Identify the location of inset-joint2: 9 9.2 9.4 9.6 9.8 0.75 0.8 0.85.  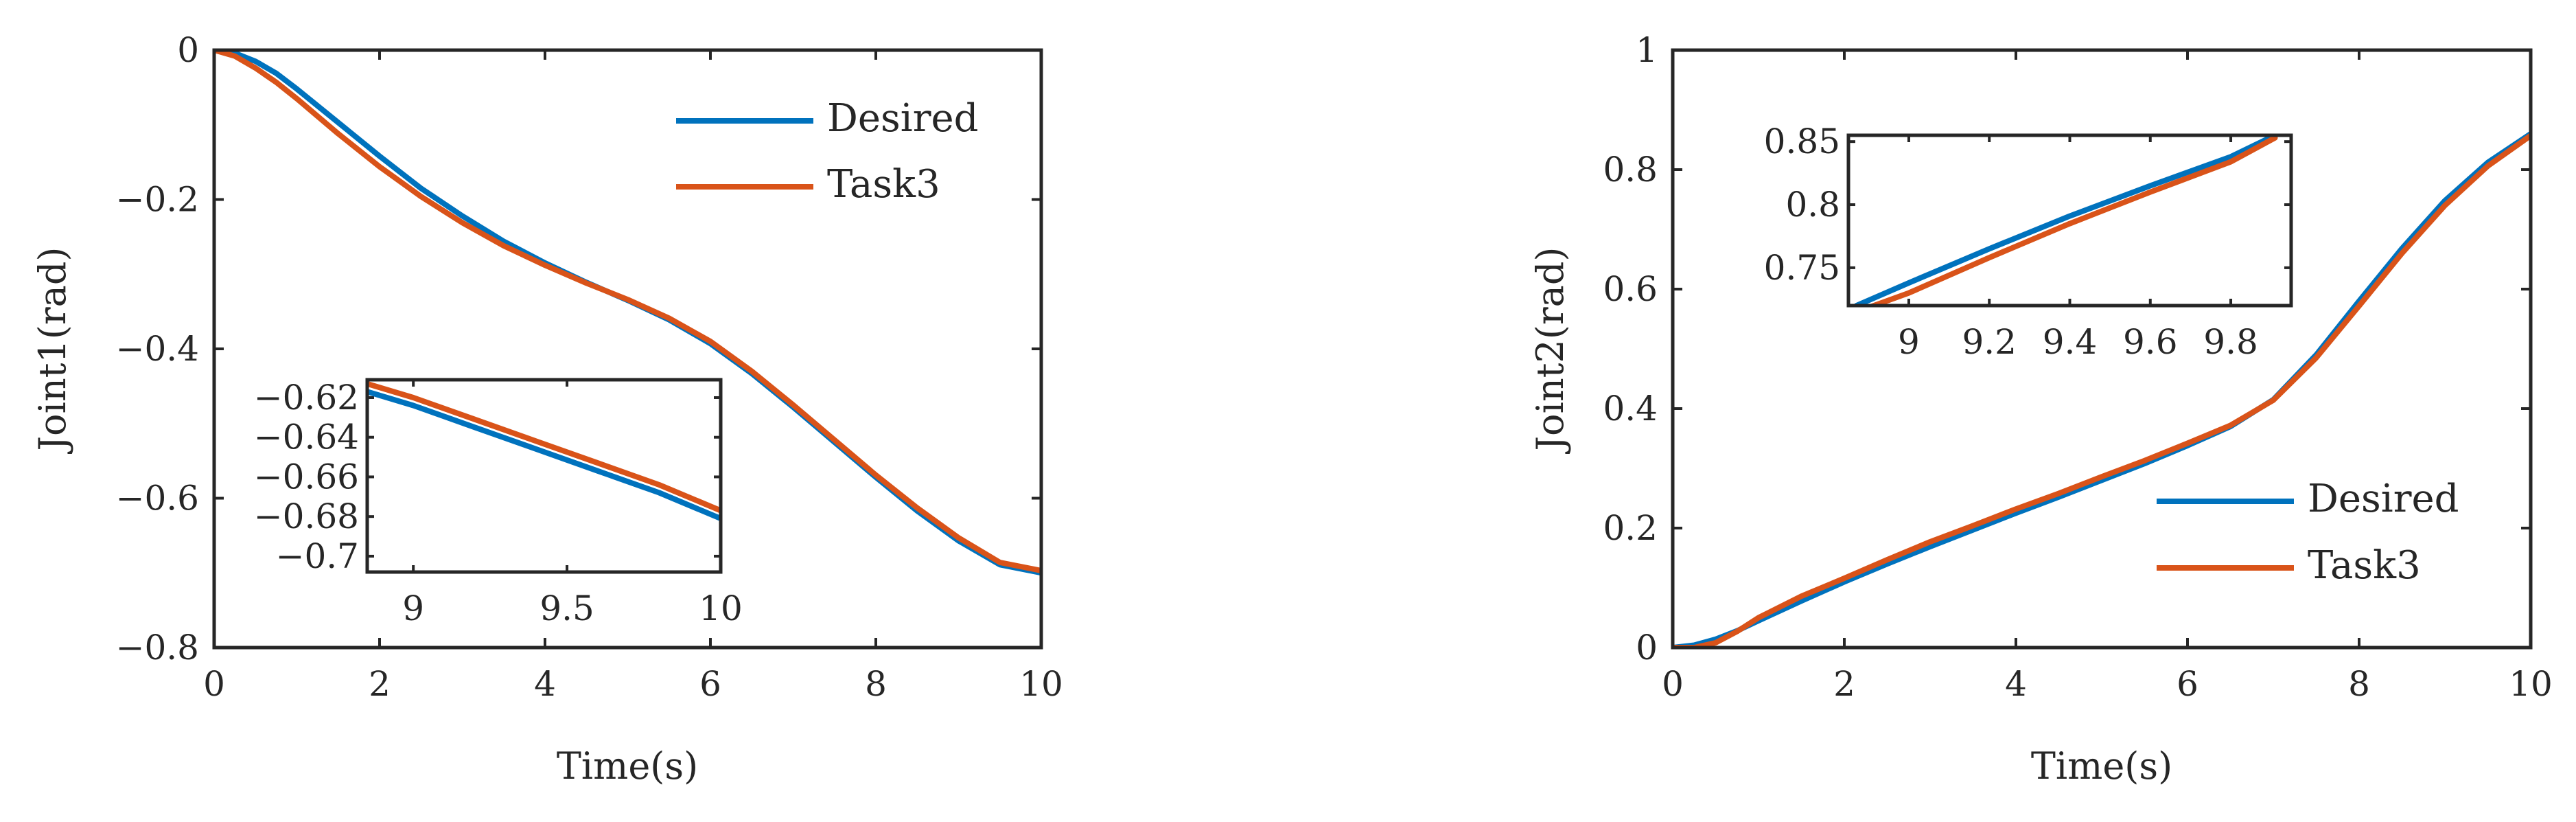
(2028, 242).